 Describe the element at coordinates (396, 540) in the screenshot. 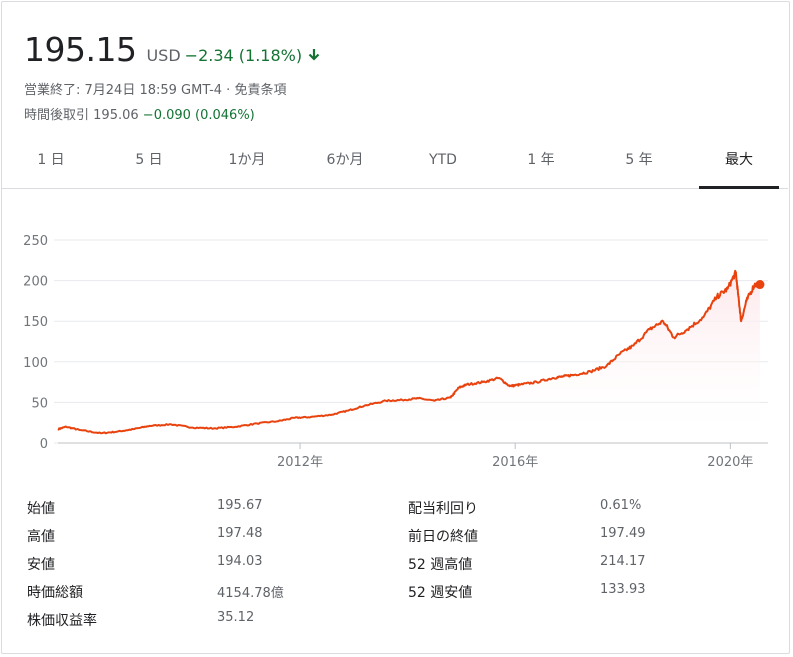

I see `stat-row: 高値 197.48 前日の終値 197.49` at that location.